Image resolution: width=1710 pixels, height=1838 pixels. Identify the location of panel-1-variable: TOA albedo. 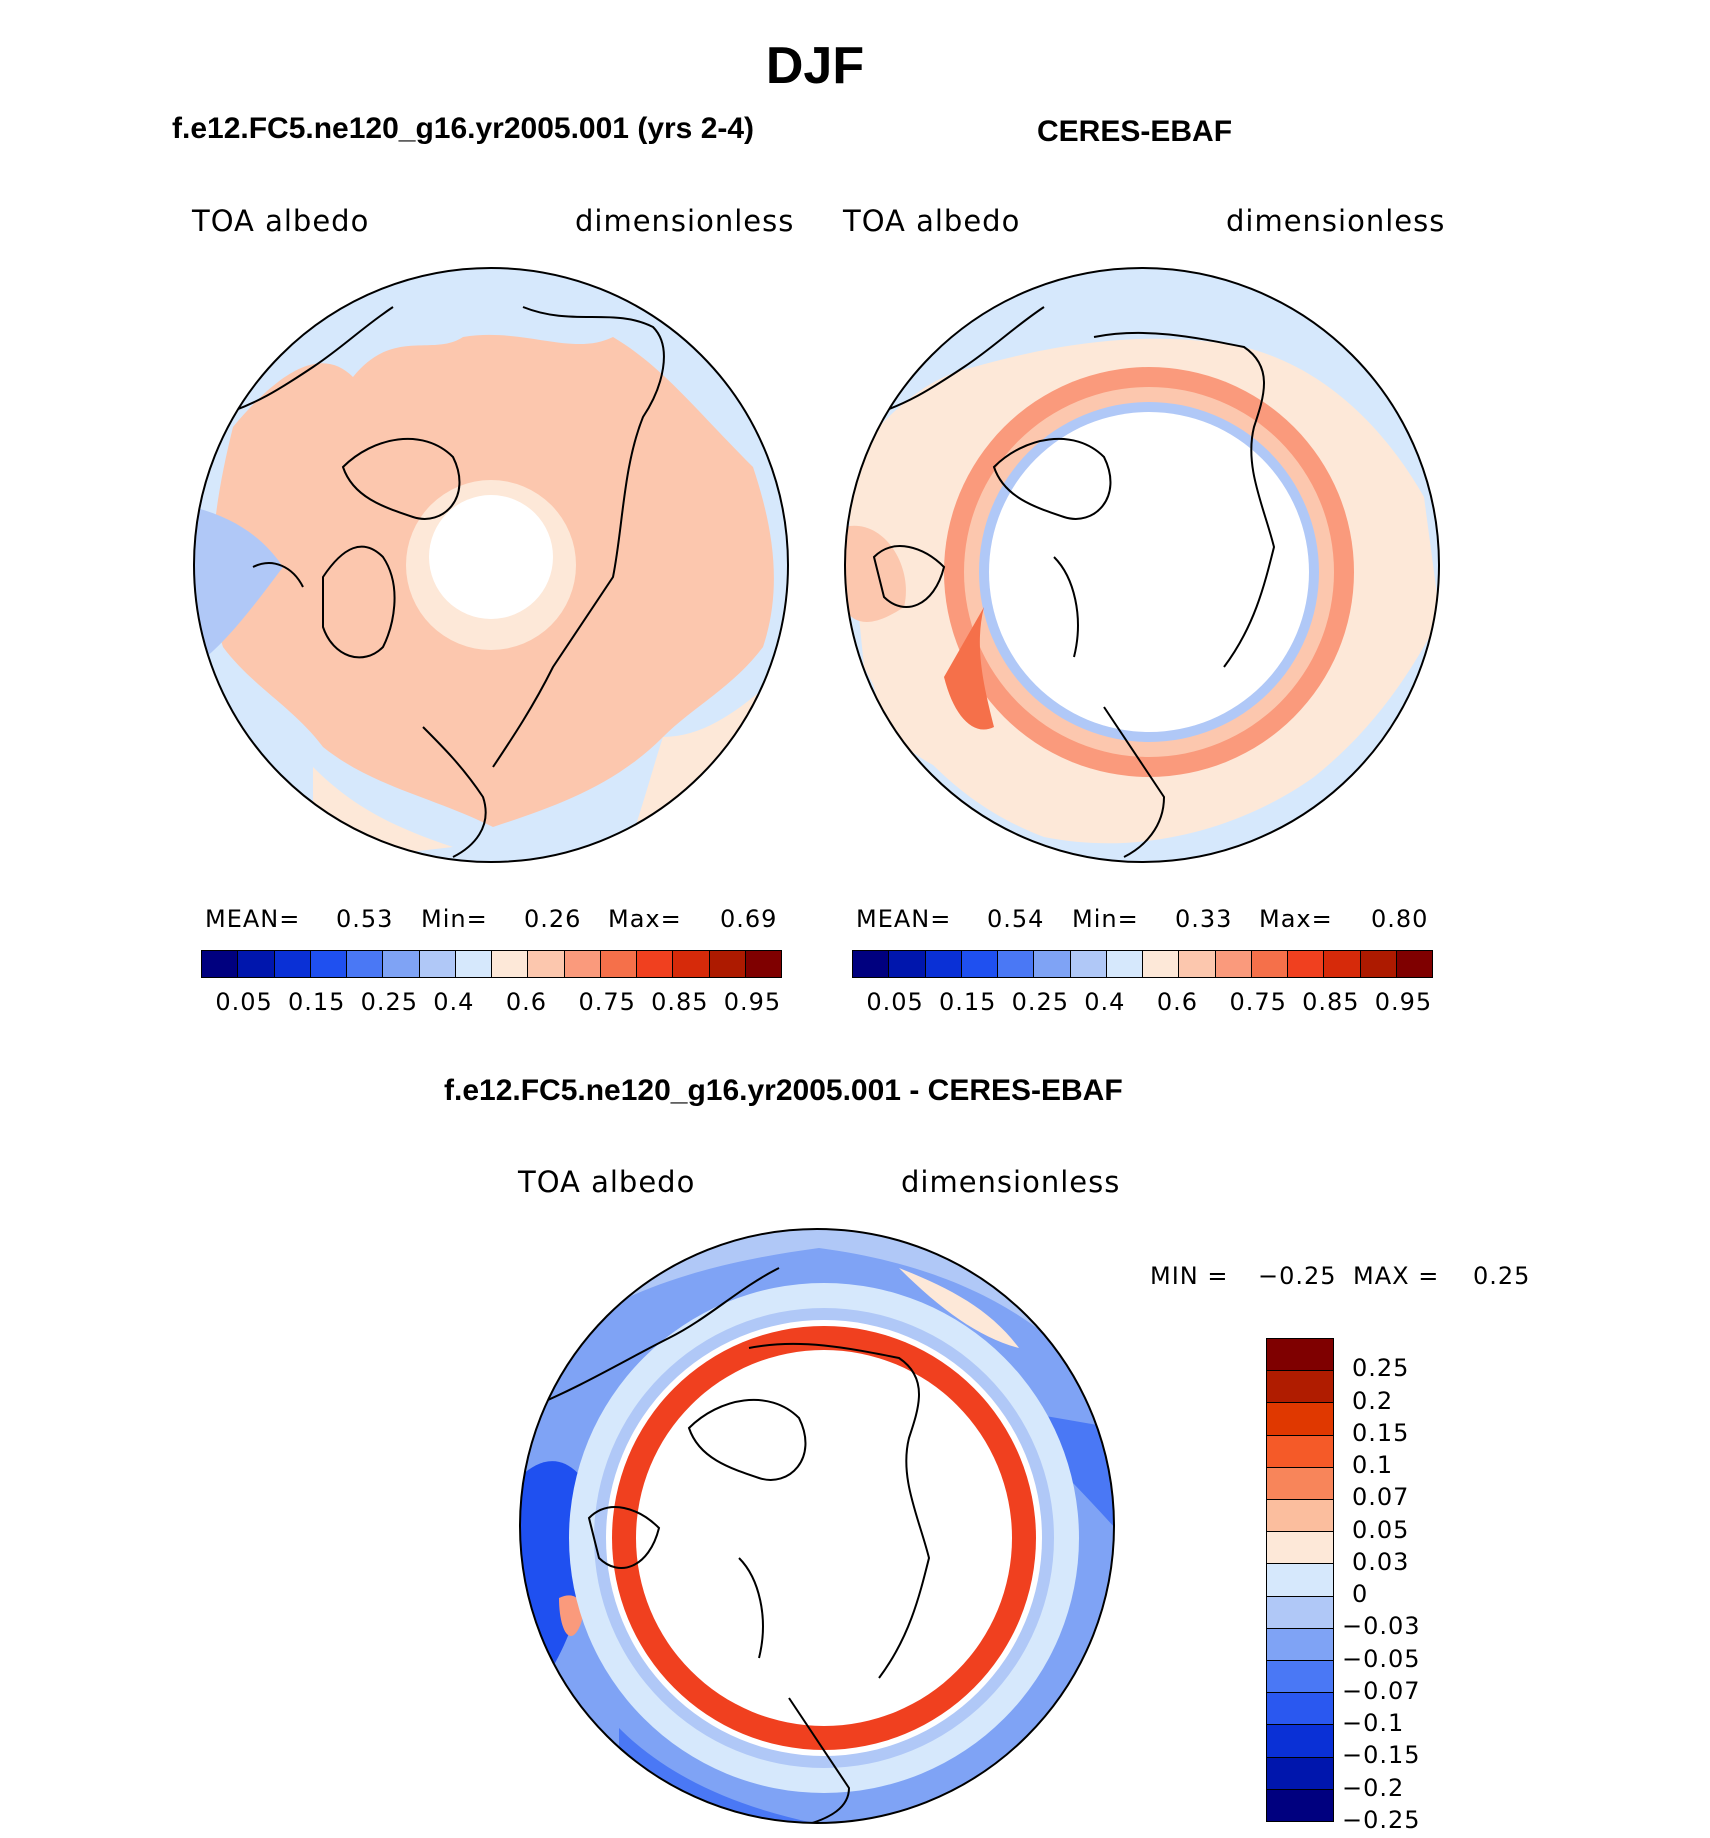
(281, 221).